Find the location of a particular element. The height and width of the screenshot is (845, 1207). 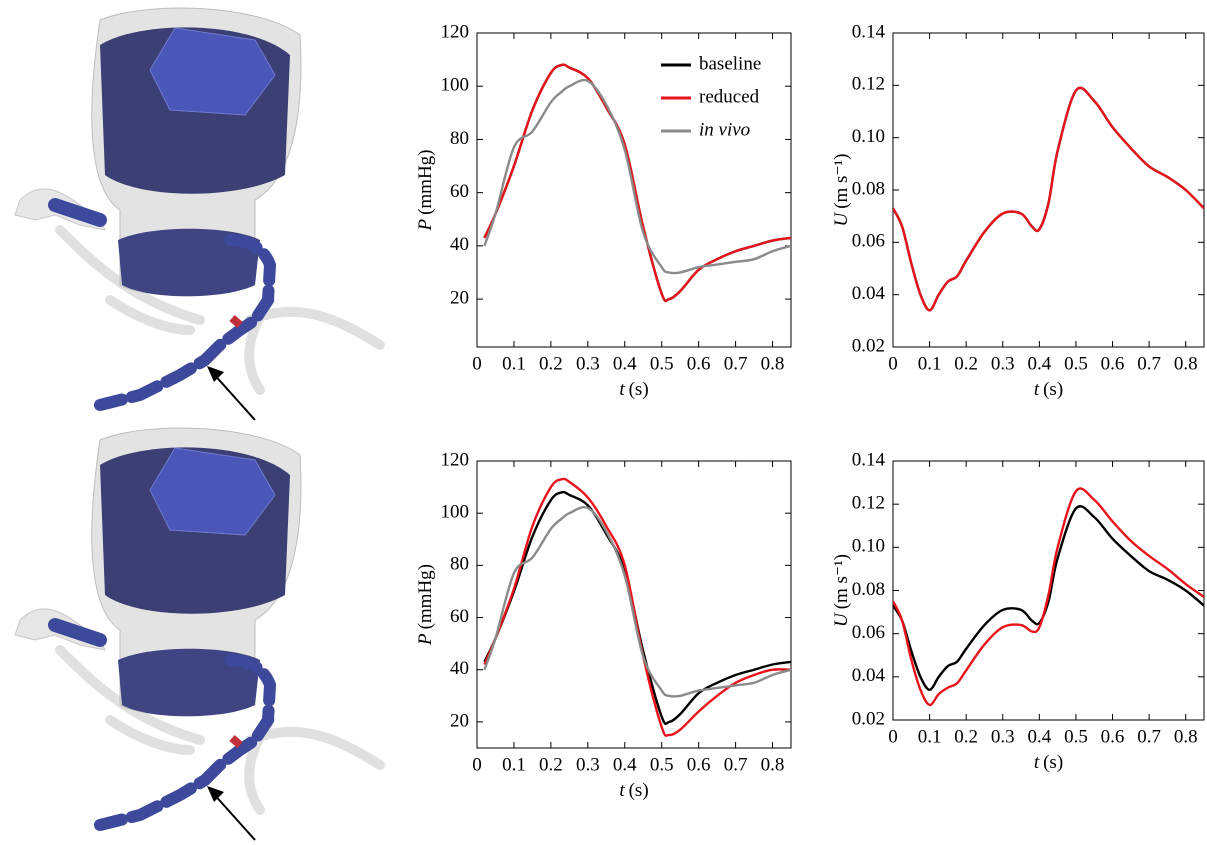

legend-label: baseline is located at coordinates (730, 63).